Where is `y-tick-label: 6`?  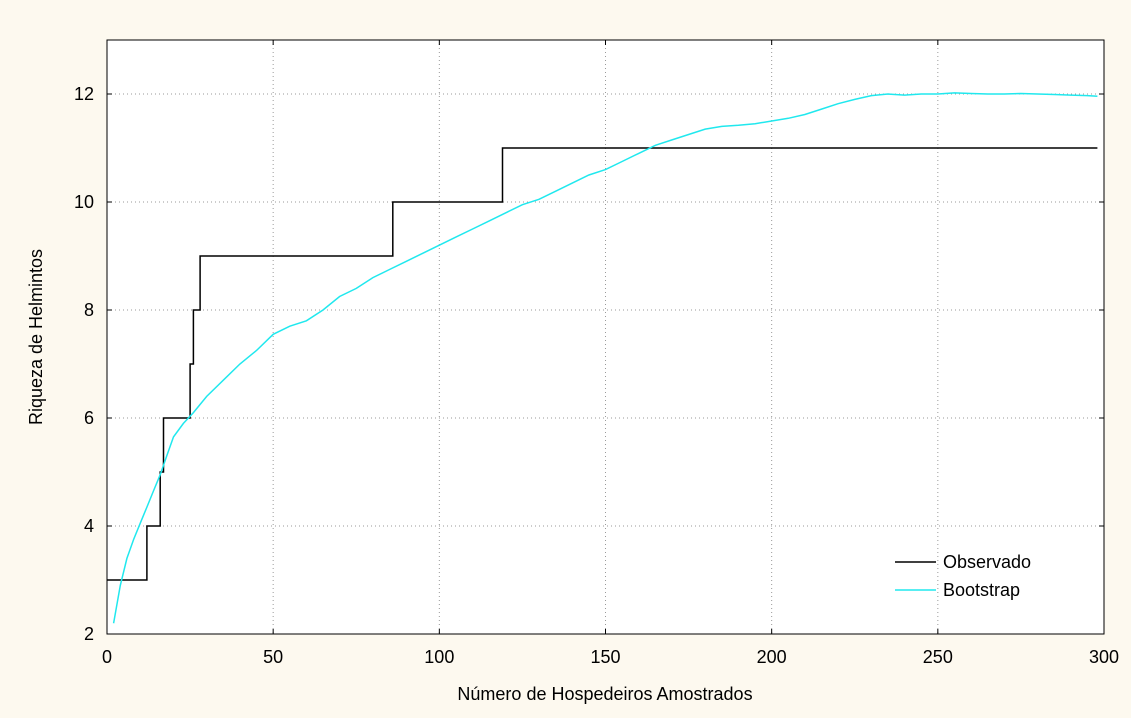 y-tick-label: 6 is located at coordinates (89, 418).